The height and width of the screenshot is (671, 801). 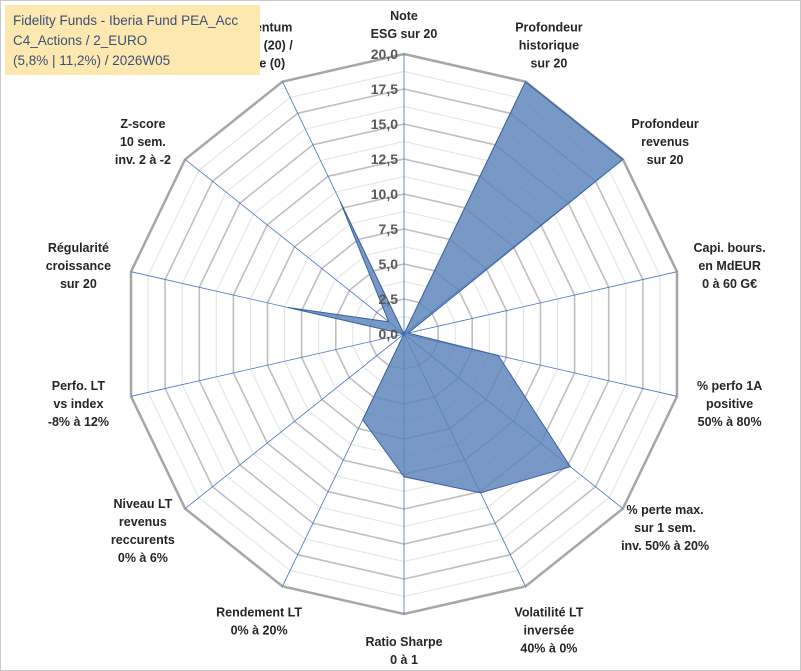 What do you see at coordinates (259, 631) in the screenshot?
I see `category-label-line: 0% à 20%` at bounding box center [259, 631].